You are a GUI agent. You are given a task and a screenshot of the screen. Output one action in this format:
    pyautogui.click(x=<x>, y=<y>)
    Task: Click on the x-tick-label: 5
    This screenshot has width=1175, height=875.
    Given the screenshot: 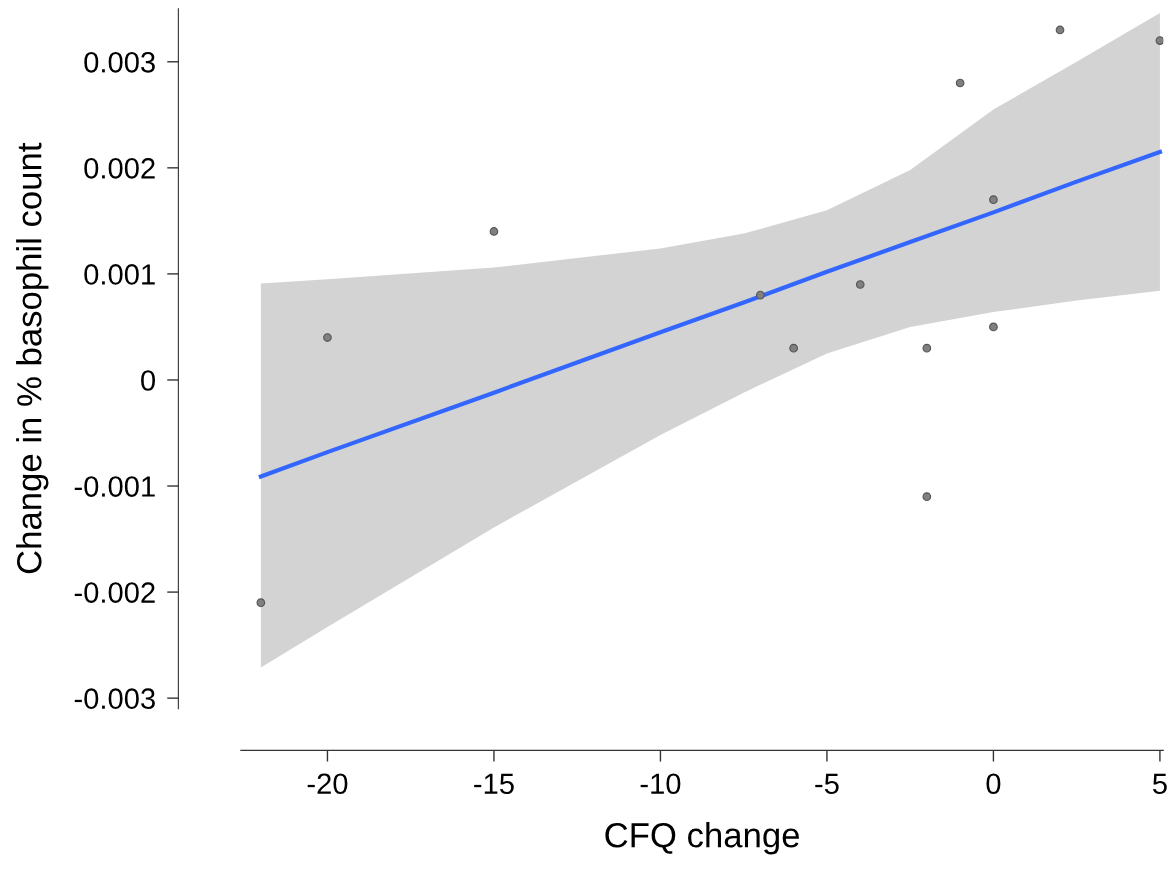 What is the action you would take?
    pyautogui.click(x=1159, y=784)
    